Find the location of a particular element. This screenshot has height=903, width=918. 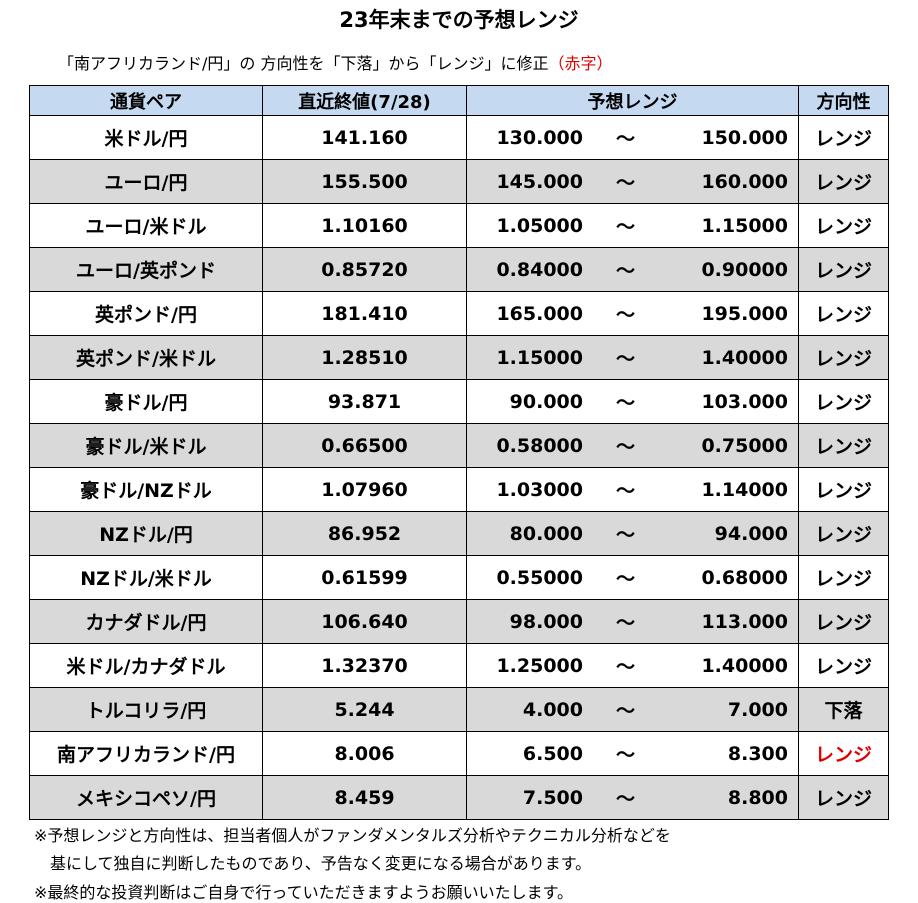

range-cell: 1.15000 ～ 1.40000 is located at coordinates (632, 357).